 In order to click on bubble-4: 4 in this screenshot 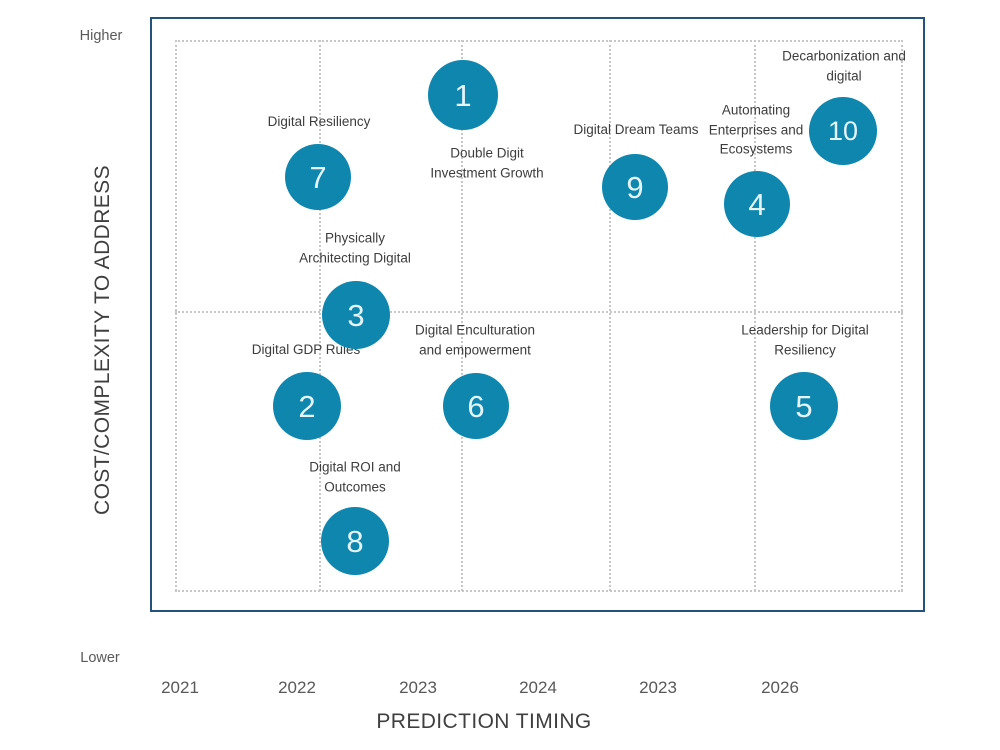, I will do `click(757, 204)`.